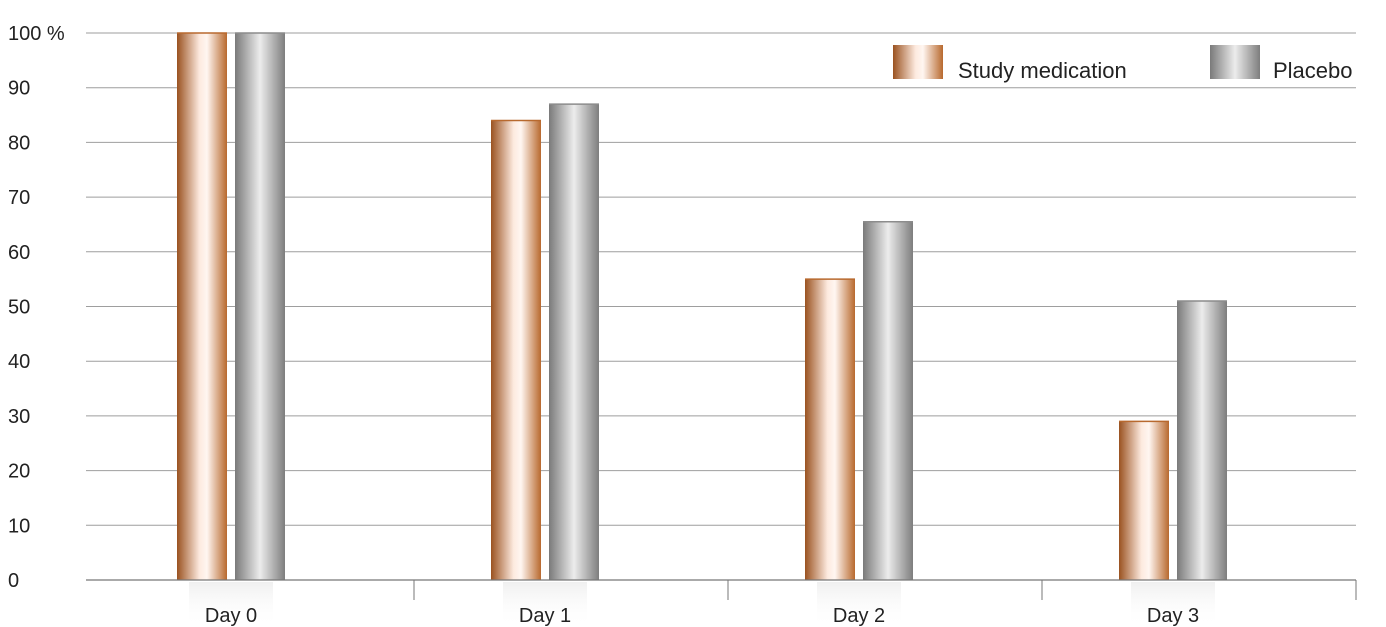 This screenshot has height=627, width=1386. I want to click on legend-swatch-study-medication, so click(918, 62).